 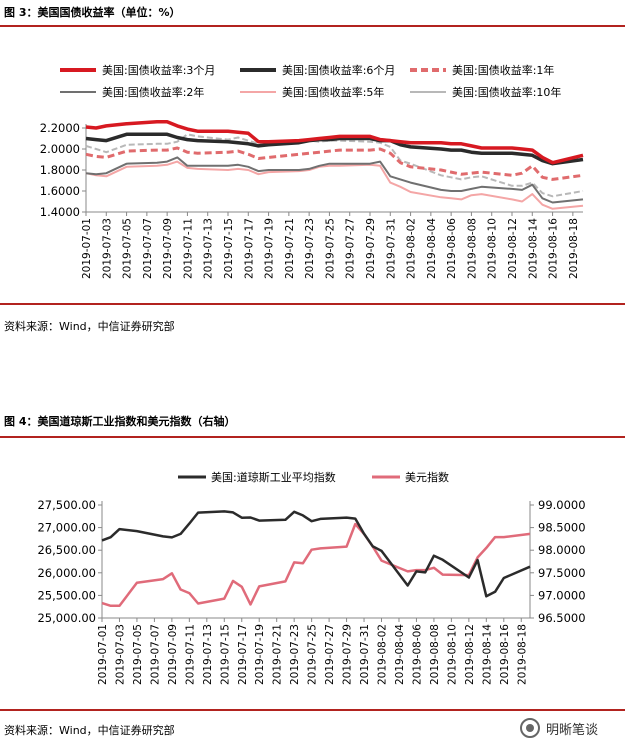 I want to click on c2-x-tick-label: 2019-08-06, so click(x=417, y=654).